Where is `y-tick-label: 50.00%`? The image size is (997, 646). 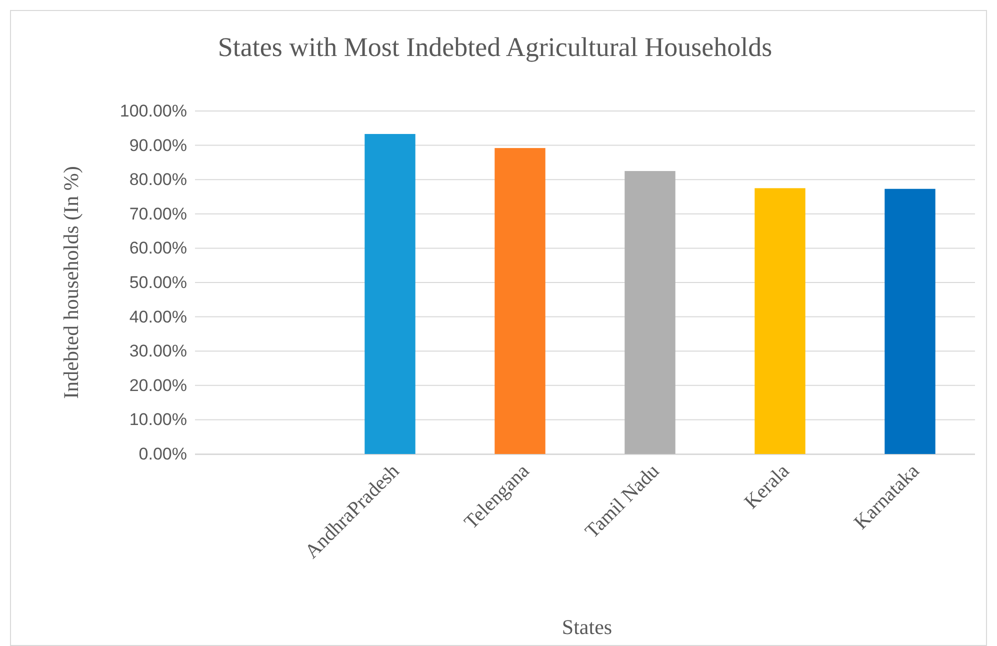
y-tick-label: 50.00% is located at coordinates (158, 282).